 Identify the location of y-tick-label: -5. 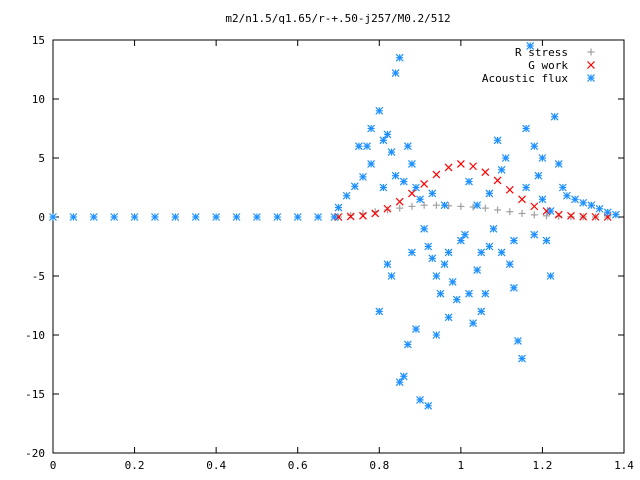
(38, 276).